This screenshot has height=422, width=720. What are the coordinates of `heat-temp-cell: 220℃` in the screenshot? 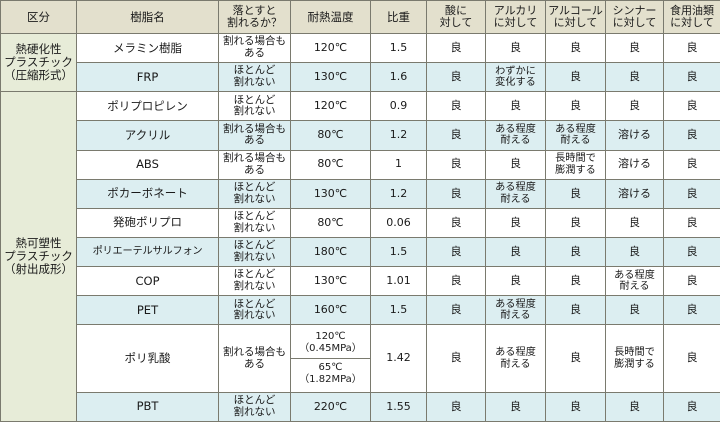 It's located at (330, 406).